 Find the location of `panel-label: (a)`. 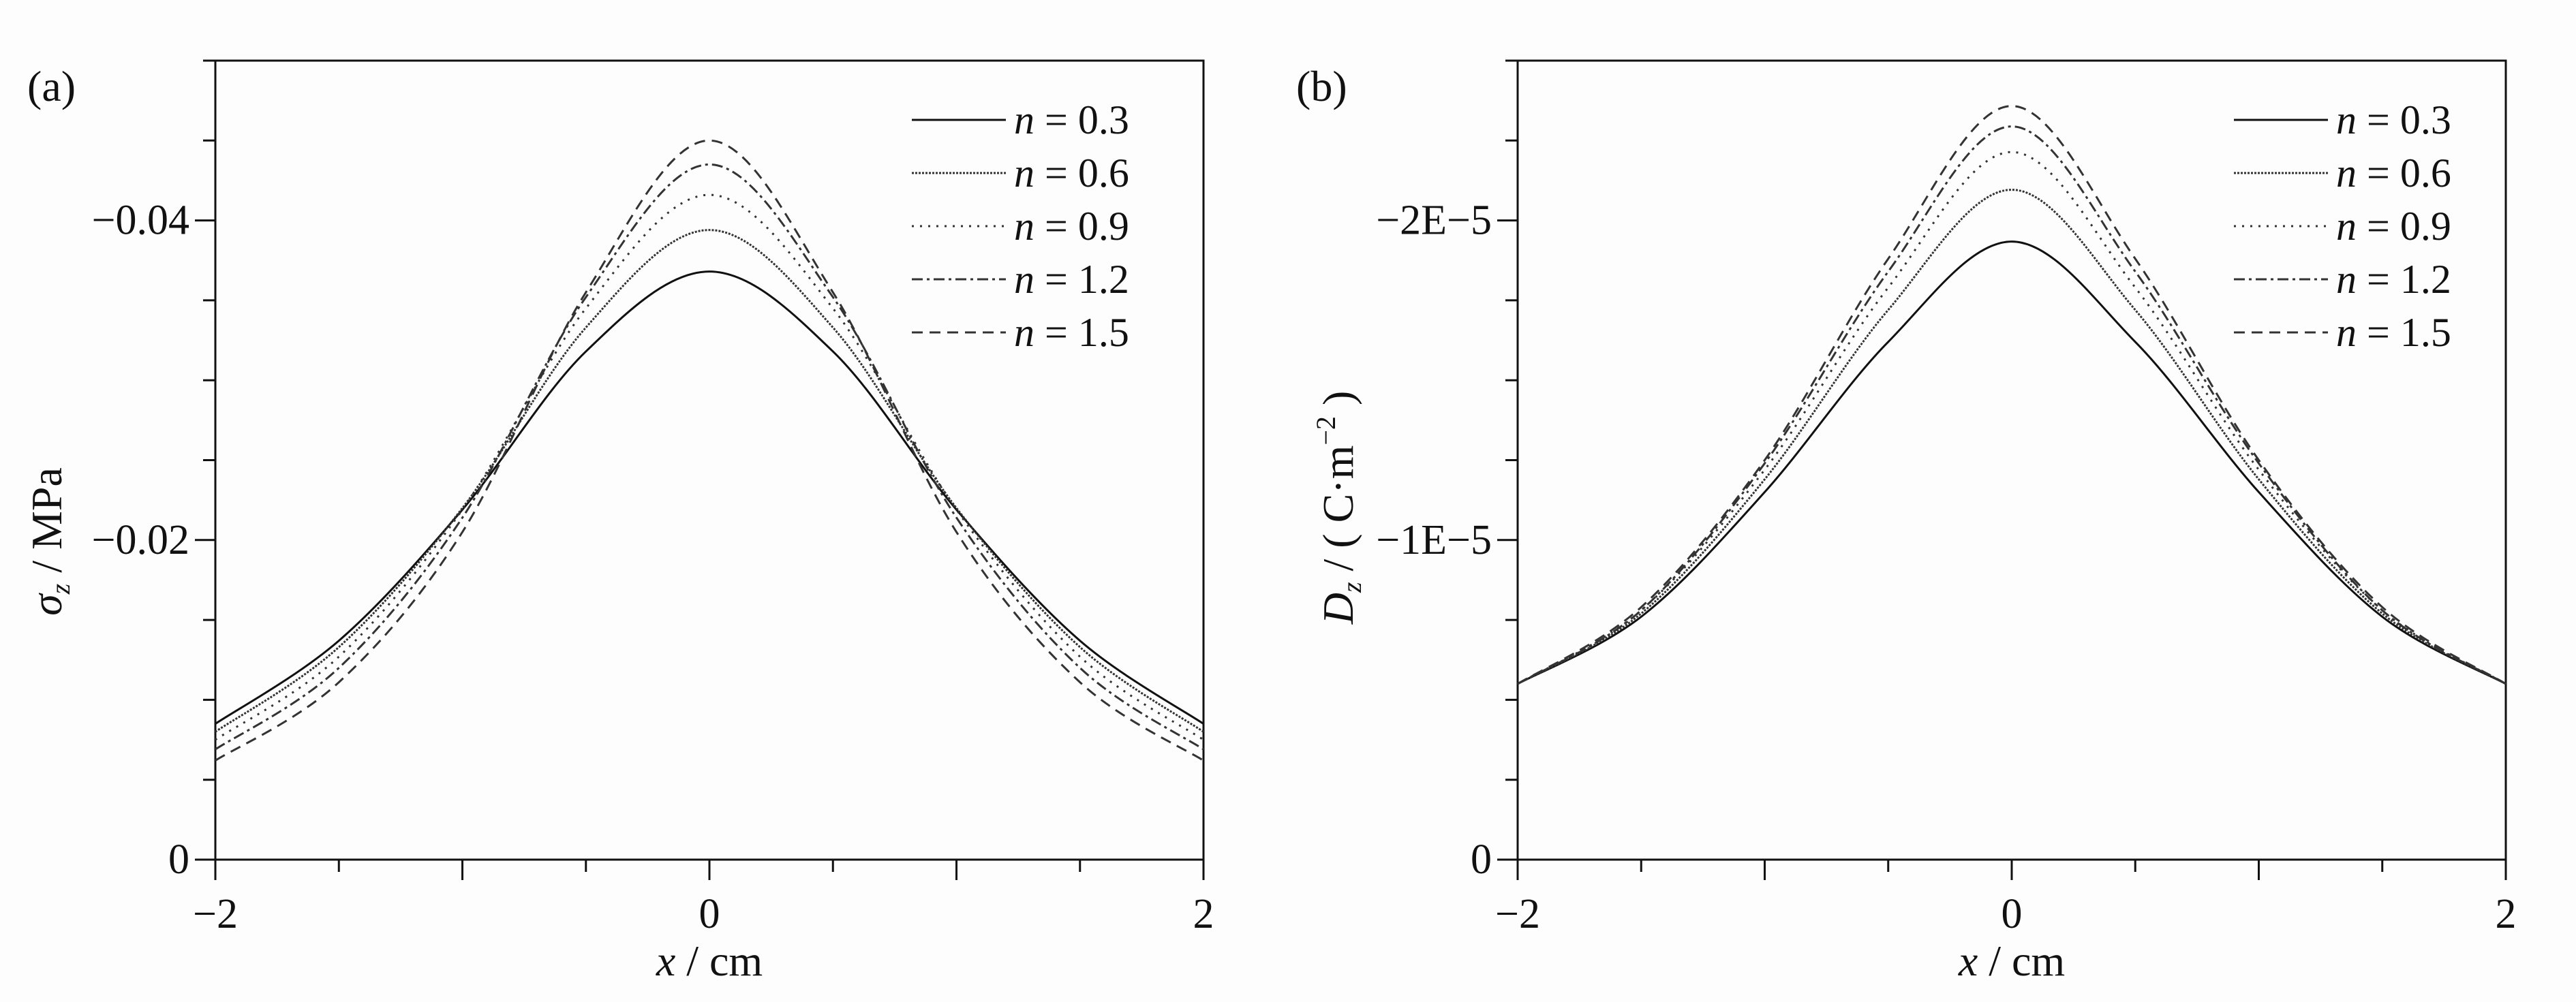

panel-label: (a) is located at coordinates (51, 86).